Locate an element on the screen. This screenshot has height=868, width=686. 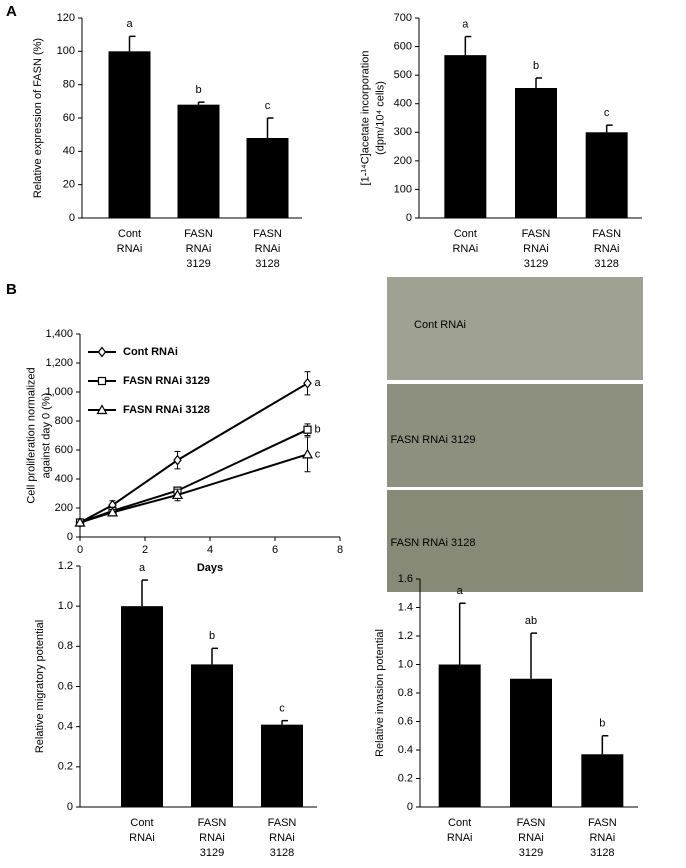
y-tick-label: 20 is located at coordinates (69, 185).